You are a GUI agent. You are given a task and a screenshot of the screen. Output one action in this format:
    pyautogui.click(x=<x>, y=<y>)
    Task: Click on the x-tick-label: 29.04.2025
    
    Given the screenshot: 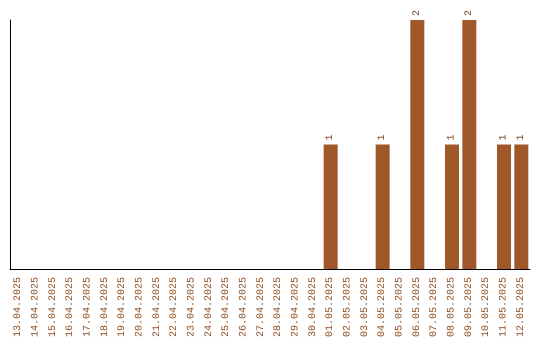 What is the action you would take?
    pyautogui.click(x=296, y=307)
    